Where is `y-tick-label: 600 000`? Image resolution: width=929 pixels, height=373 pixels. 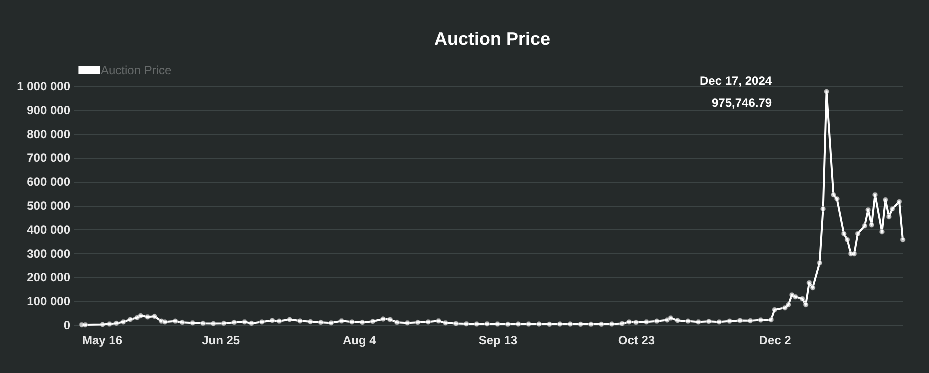
y-tick-label: 600 000 is located at coordinates (49, 182).